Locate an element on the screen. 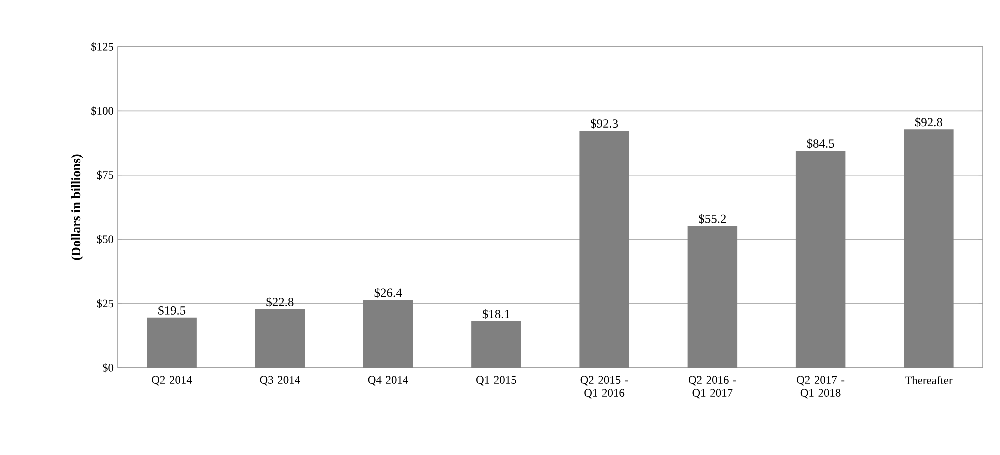 This screenshot has height=455, width=1000. x-tick-label: Q2 2015 - Q1 2016 is located at coordinates (604, 387).